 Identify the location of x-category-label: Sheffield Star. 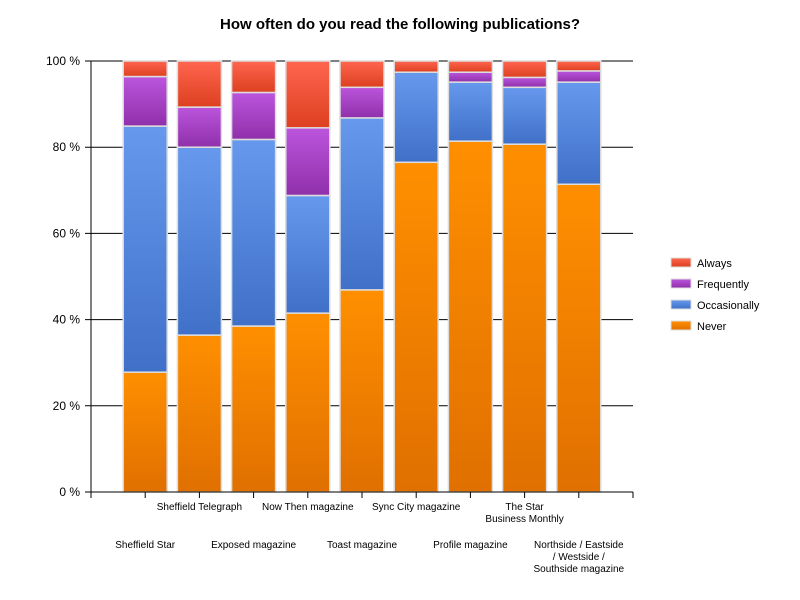
(145, 545).